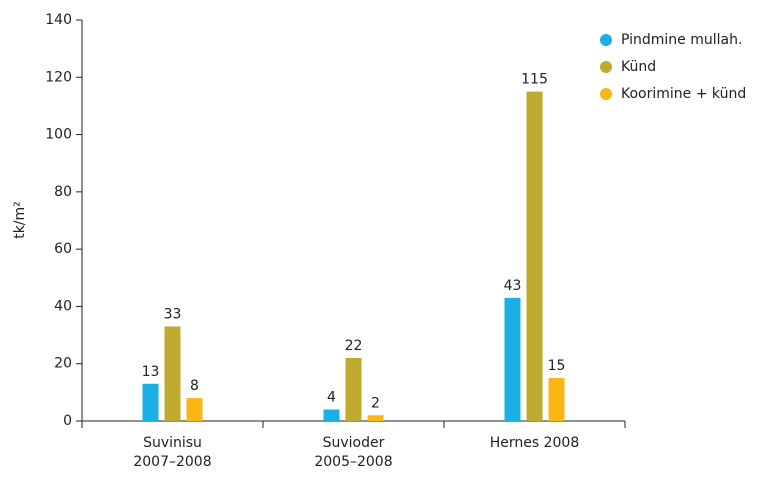 This screenshot has height=478, width=762. What do you see at coordinates (172, 462) in the screenshot?
I see `x-tick-label: 2007–2008` at bounding box center [172, 462].